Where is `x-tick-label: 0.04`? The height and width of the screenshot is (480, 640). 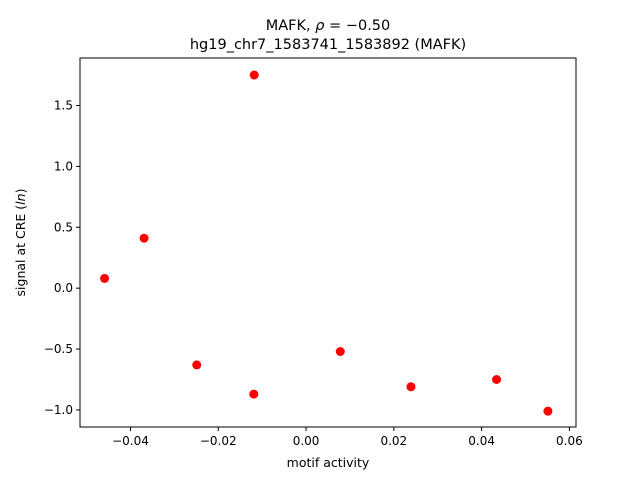
x-tick-label: 0.04 is located at coordinates (481, 441).